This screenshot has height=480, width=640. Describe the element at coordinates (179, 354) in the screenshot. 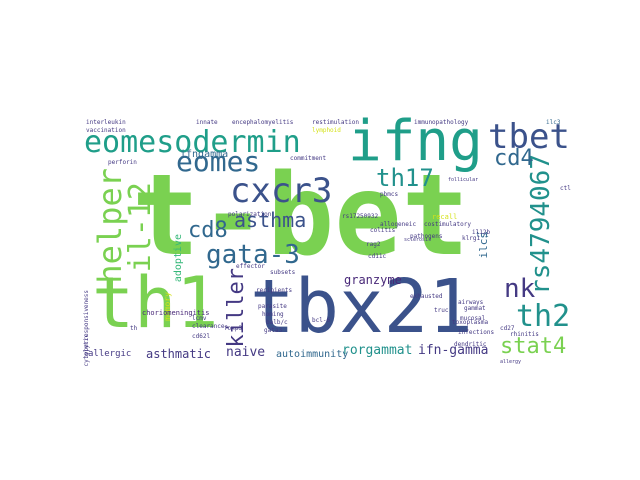

I see `word-asthmatic: asthmatic` at that location.